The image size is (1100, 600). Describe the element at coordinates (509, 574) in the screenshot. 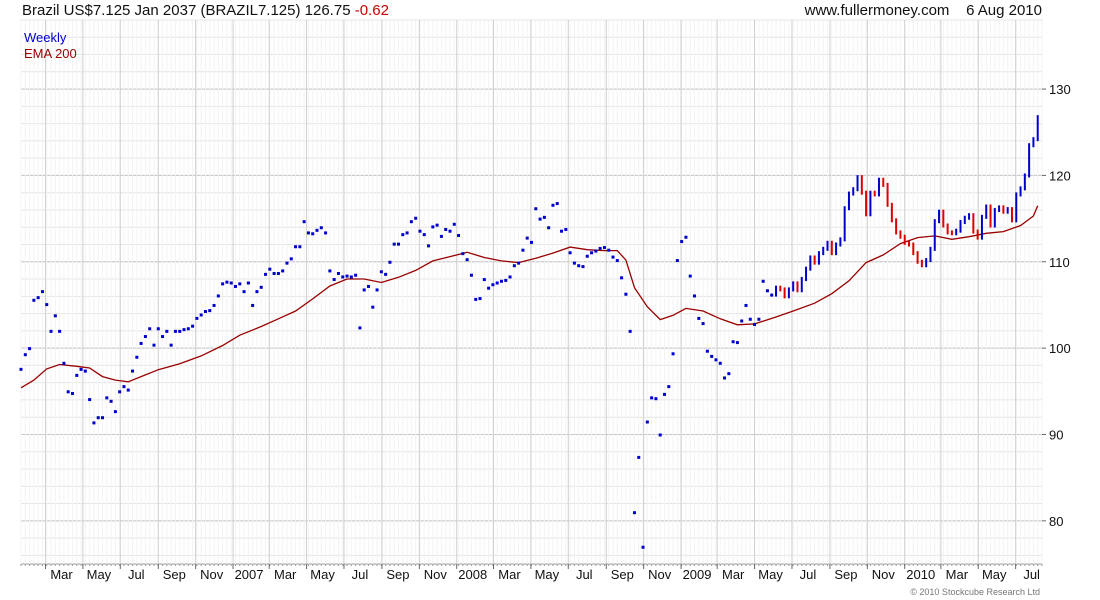

I see `x-tick-label: Mar` at that location.